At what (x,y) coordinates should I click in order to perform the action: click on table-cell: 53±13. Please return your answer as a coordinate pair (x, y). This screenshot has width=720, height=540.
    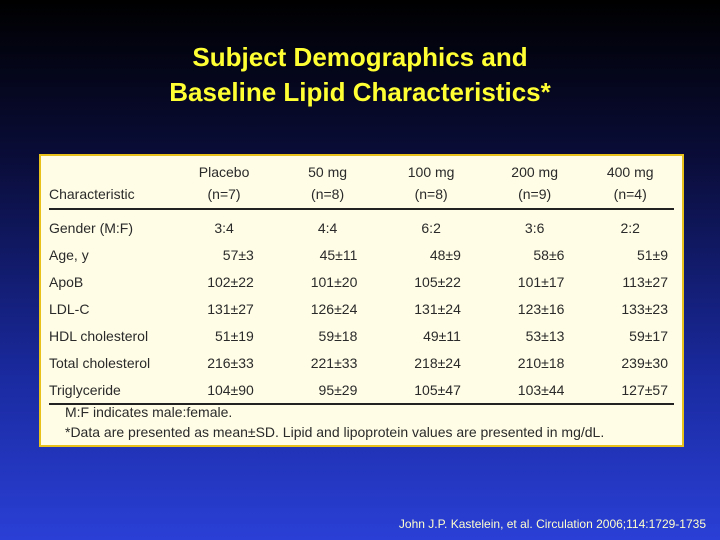
    Looking at the image, I should click on (545, 335).